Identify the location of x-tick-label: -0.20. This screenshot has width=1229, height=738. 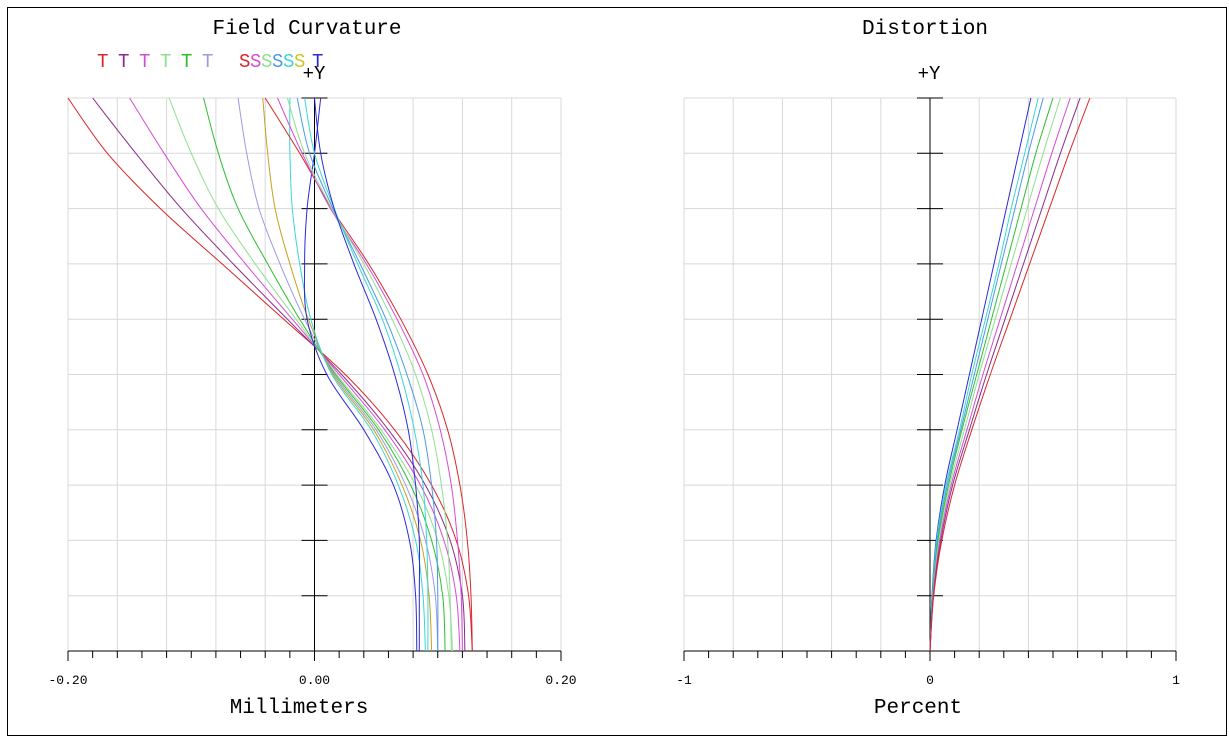
(67, 680).